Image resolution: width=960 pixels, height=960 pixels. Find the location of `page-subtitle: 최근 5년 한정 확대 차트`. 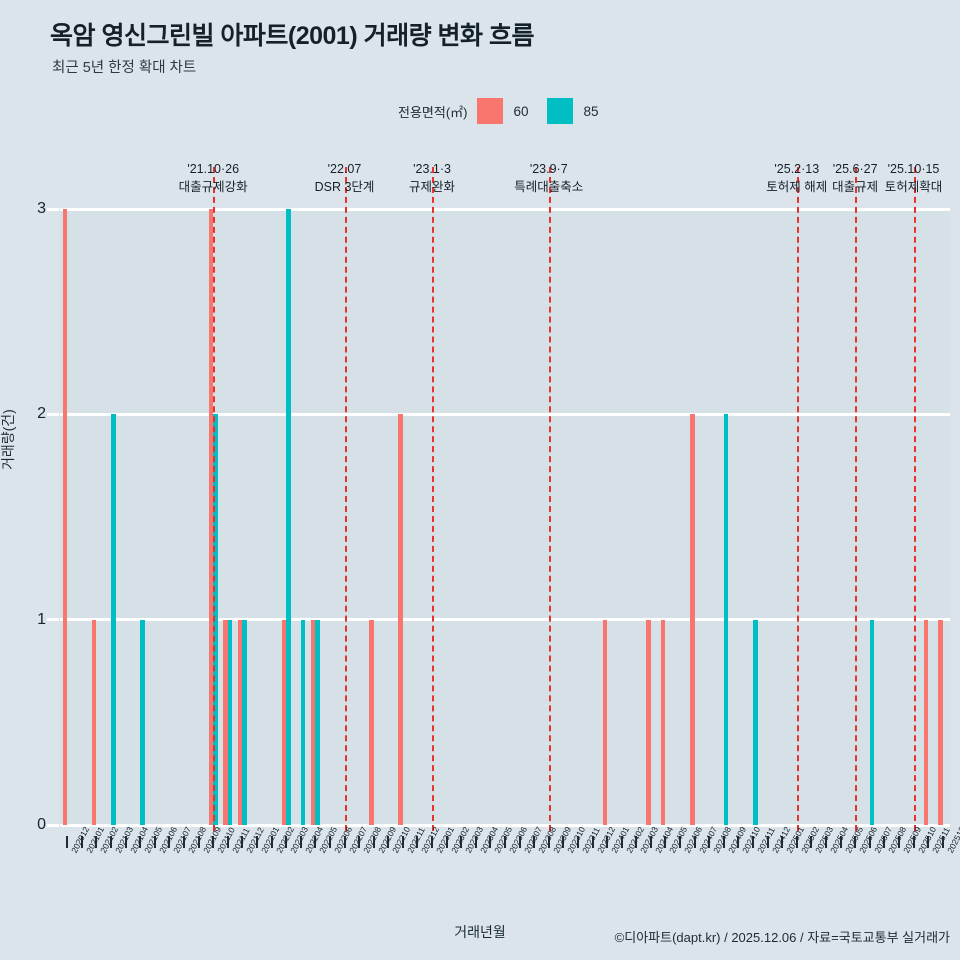

page-subtitle: 최근 5년 한정 확대 차트 is located at coordinates (124, 68).